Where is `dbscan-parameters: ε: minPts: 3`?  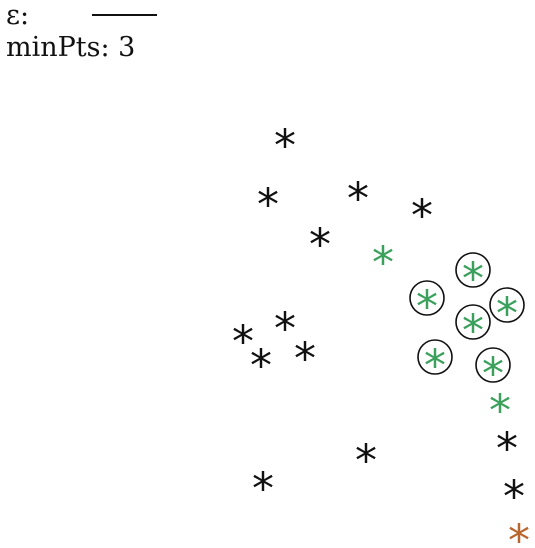 dbscan-parameters: ε: minPts: 3 is located at coordinates (70, 32).